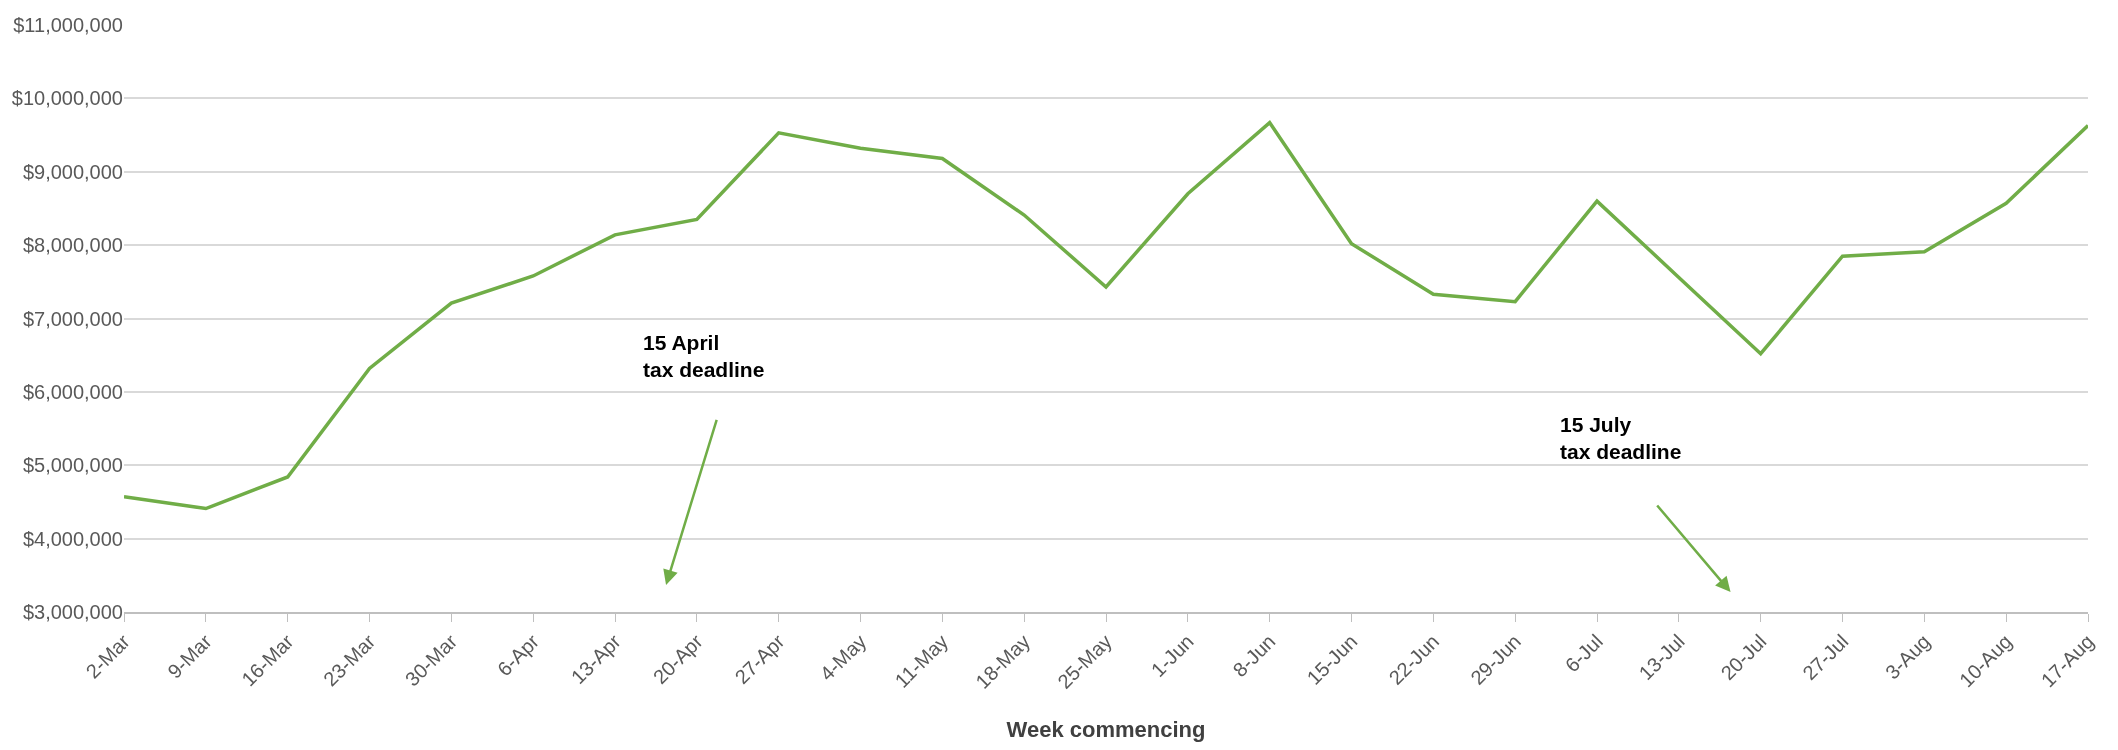 The image size is (2118, 750). What do you see at coordinates (67, 98) in the screenshot?
I see `y-tick-label: $10,000,000` at bounding box center [67, 98].